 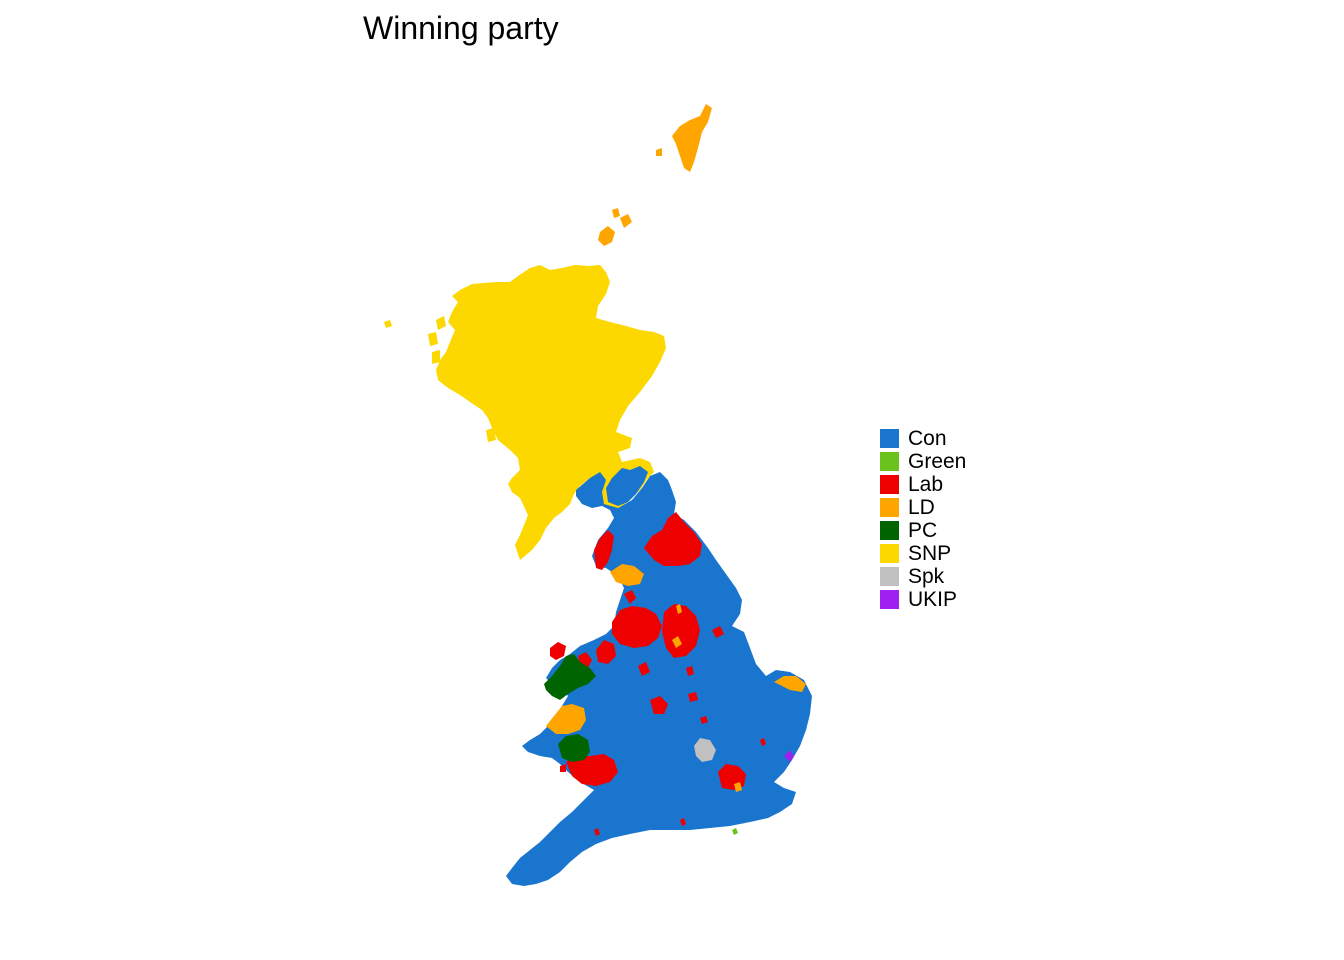 I want to click on region-buckingham-spk, so click(x=705, y=750).